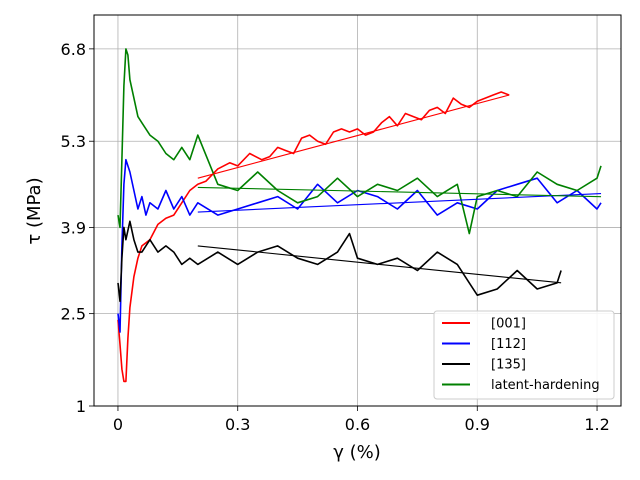 This screenshot has height=480, width=640. What do you see at coordinates (357, 424) in the screenshot?
I see `x-tick-label: 0.6` at bounding box center [357, 424].